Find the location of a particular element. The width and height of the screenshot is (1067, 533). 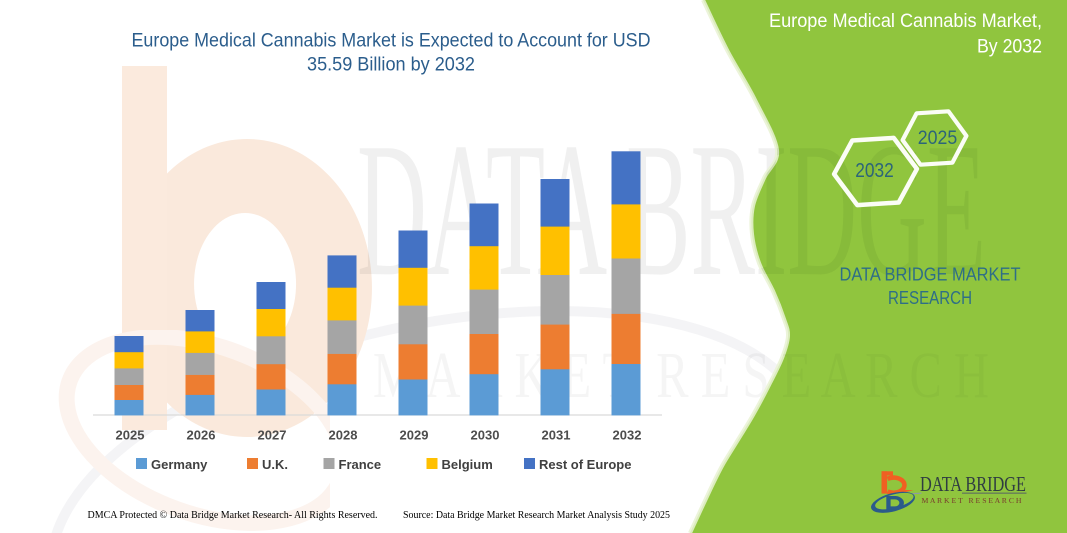

svg-text: DATA BRIDGE MARKET is located at coordinates (930, 275).